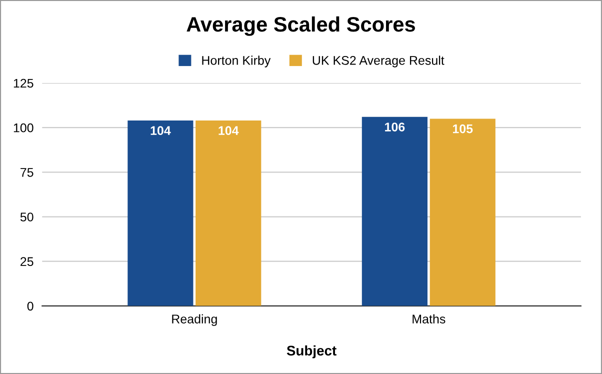 The height and width of the screenshot is (374, 602). What do you see at coordinates (462, 129) in the screenshot?
I see `data-label: 105` at bounding box center [462, 129].